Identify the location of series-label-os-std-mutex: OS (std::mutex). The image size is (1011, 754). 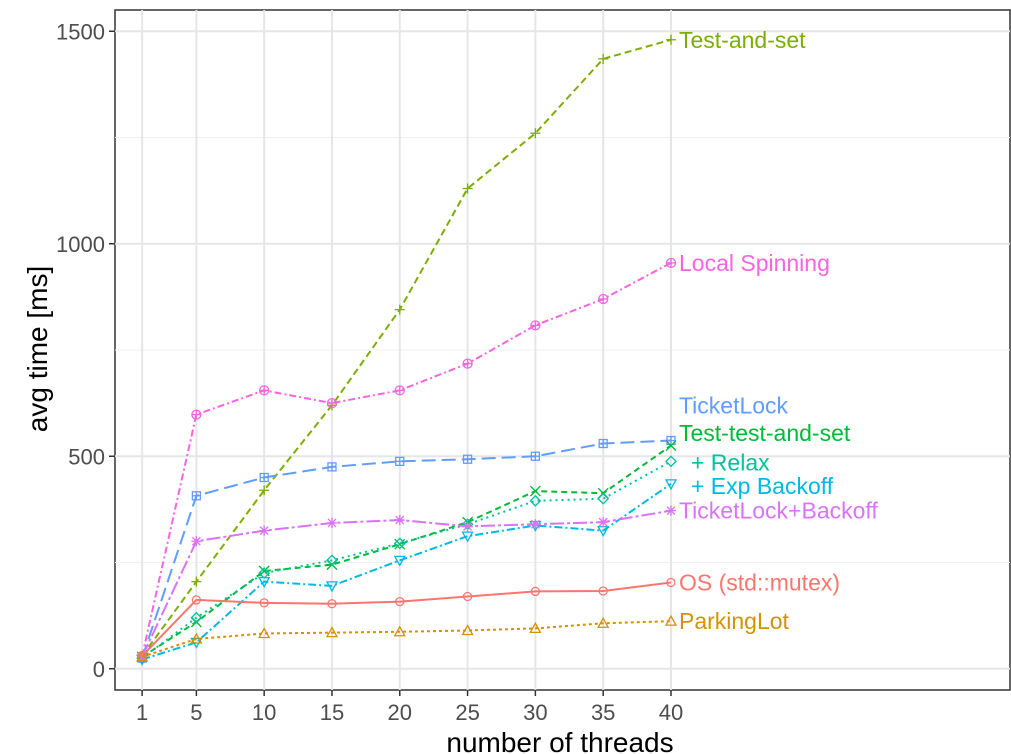
(759, 582).